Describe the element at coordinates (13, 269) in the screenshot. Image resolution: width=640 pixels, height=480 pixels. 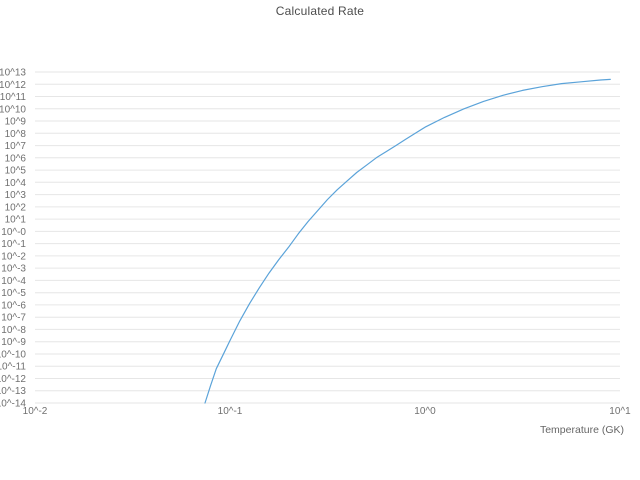
I see `y-tick-label: 10^-3` at that location.